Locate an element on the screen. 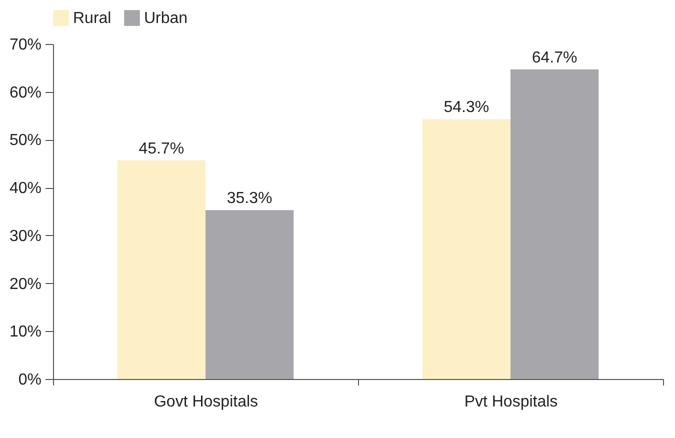 The width and height of the screenshot is (675, 438). y-tick-label: 20% is located at coordinates (25, 284).